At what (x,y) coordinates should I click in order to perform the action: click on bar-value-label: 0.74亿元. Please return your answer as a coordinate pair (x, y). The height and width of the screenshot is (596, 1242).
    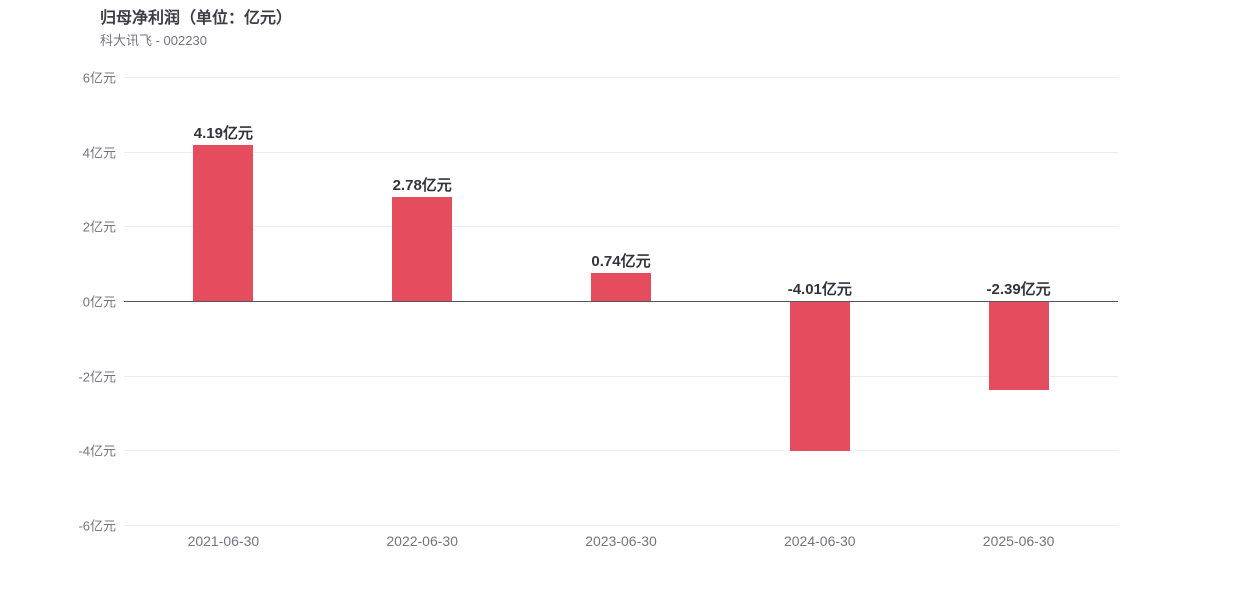
    Looking at the image, I should click on (621, 262).